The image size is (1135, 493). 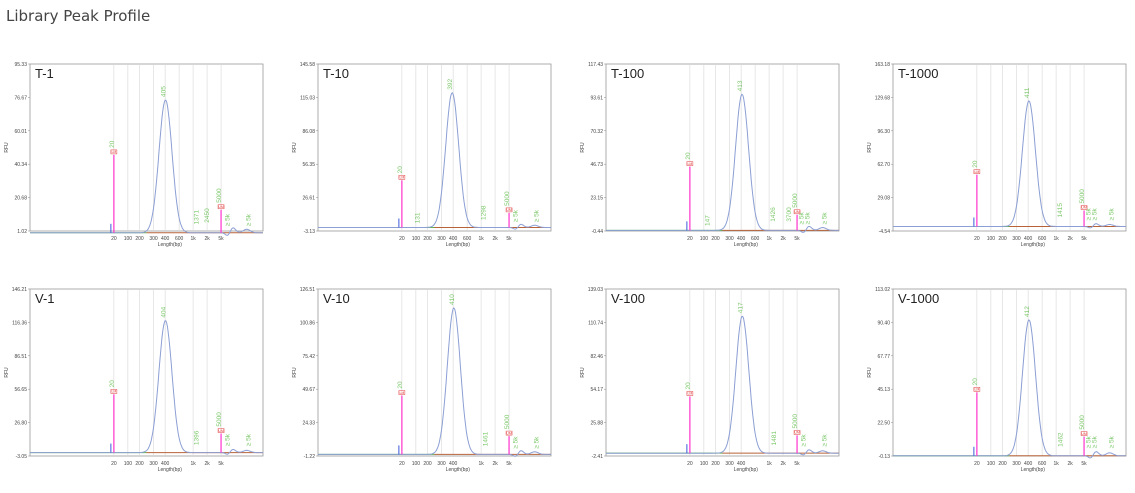 What do you see at coordinates (740, 307) in the screenshot?
I see `peak-label: 417` at bounding box center [740, 307].